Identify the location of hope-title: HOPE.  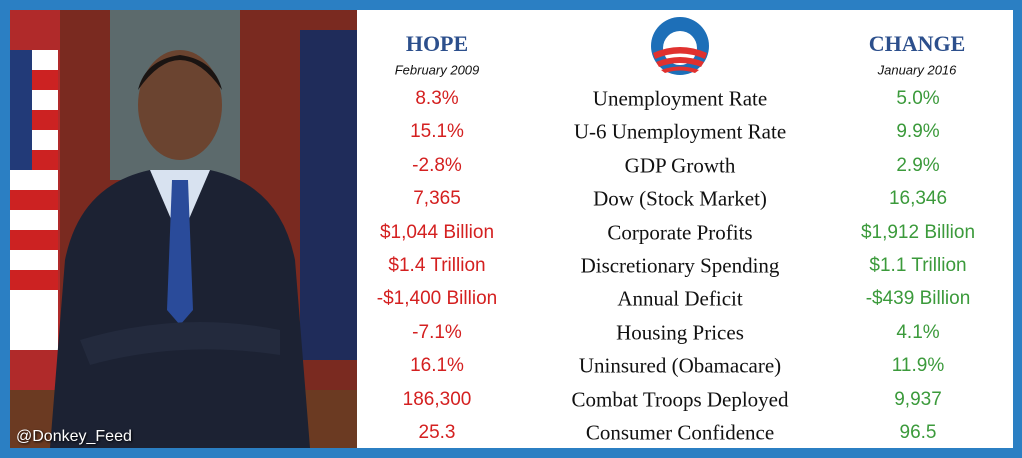
(437, 43).